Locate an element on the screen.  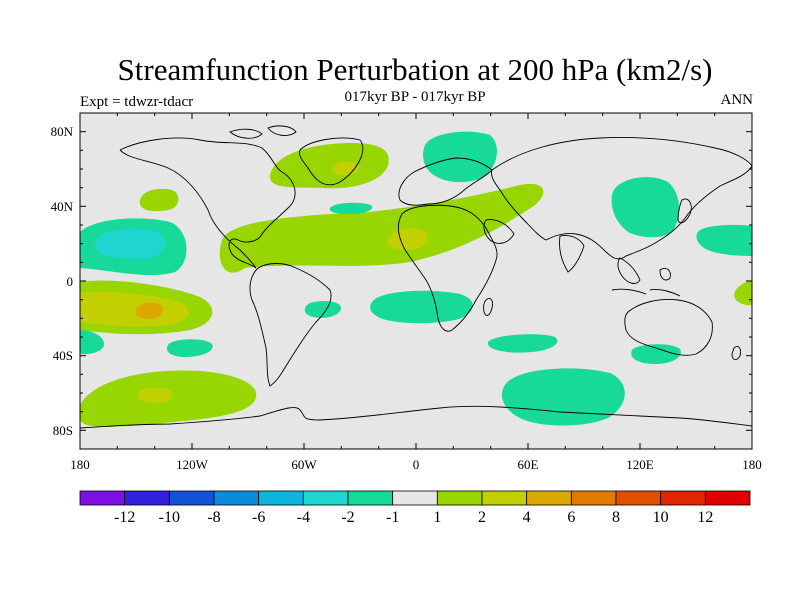
contour-yellow-south-pacific is located at coordinates (134, 309).